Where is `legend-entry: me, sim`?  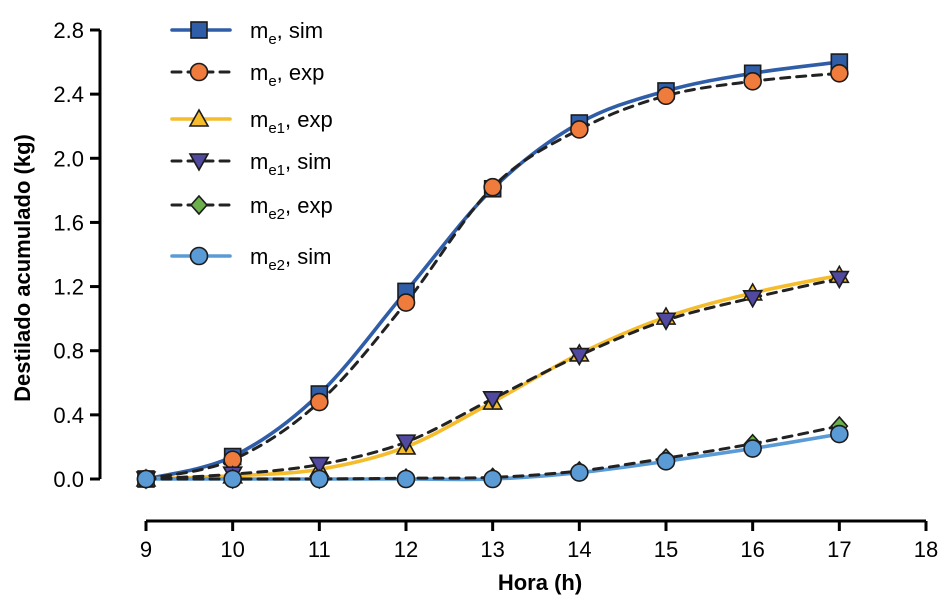
legend-entry: me, sim is located at coordinates (246, 33).